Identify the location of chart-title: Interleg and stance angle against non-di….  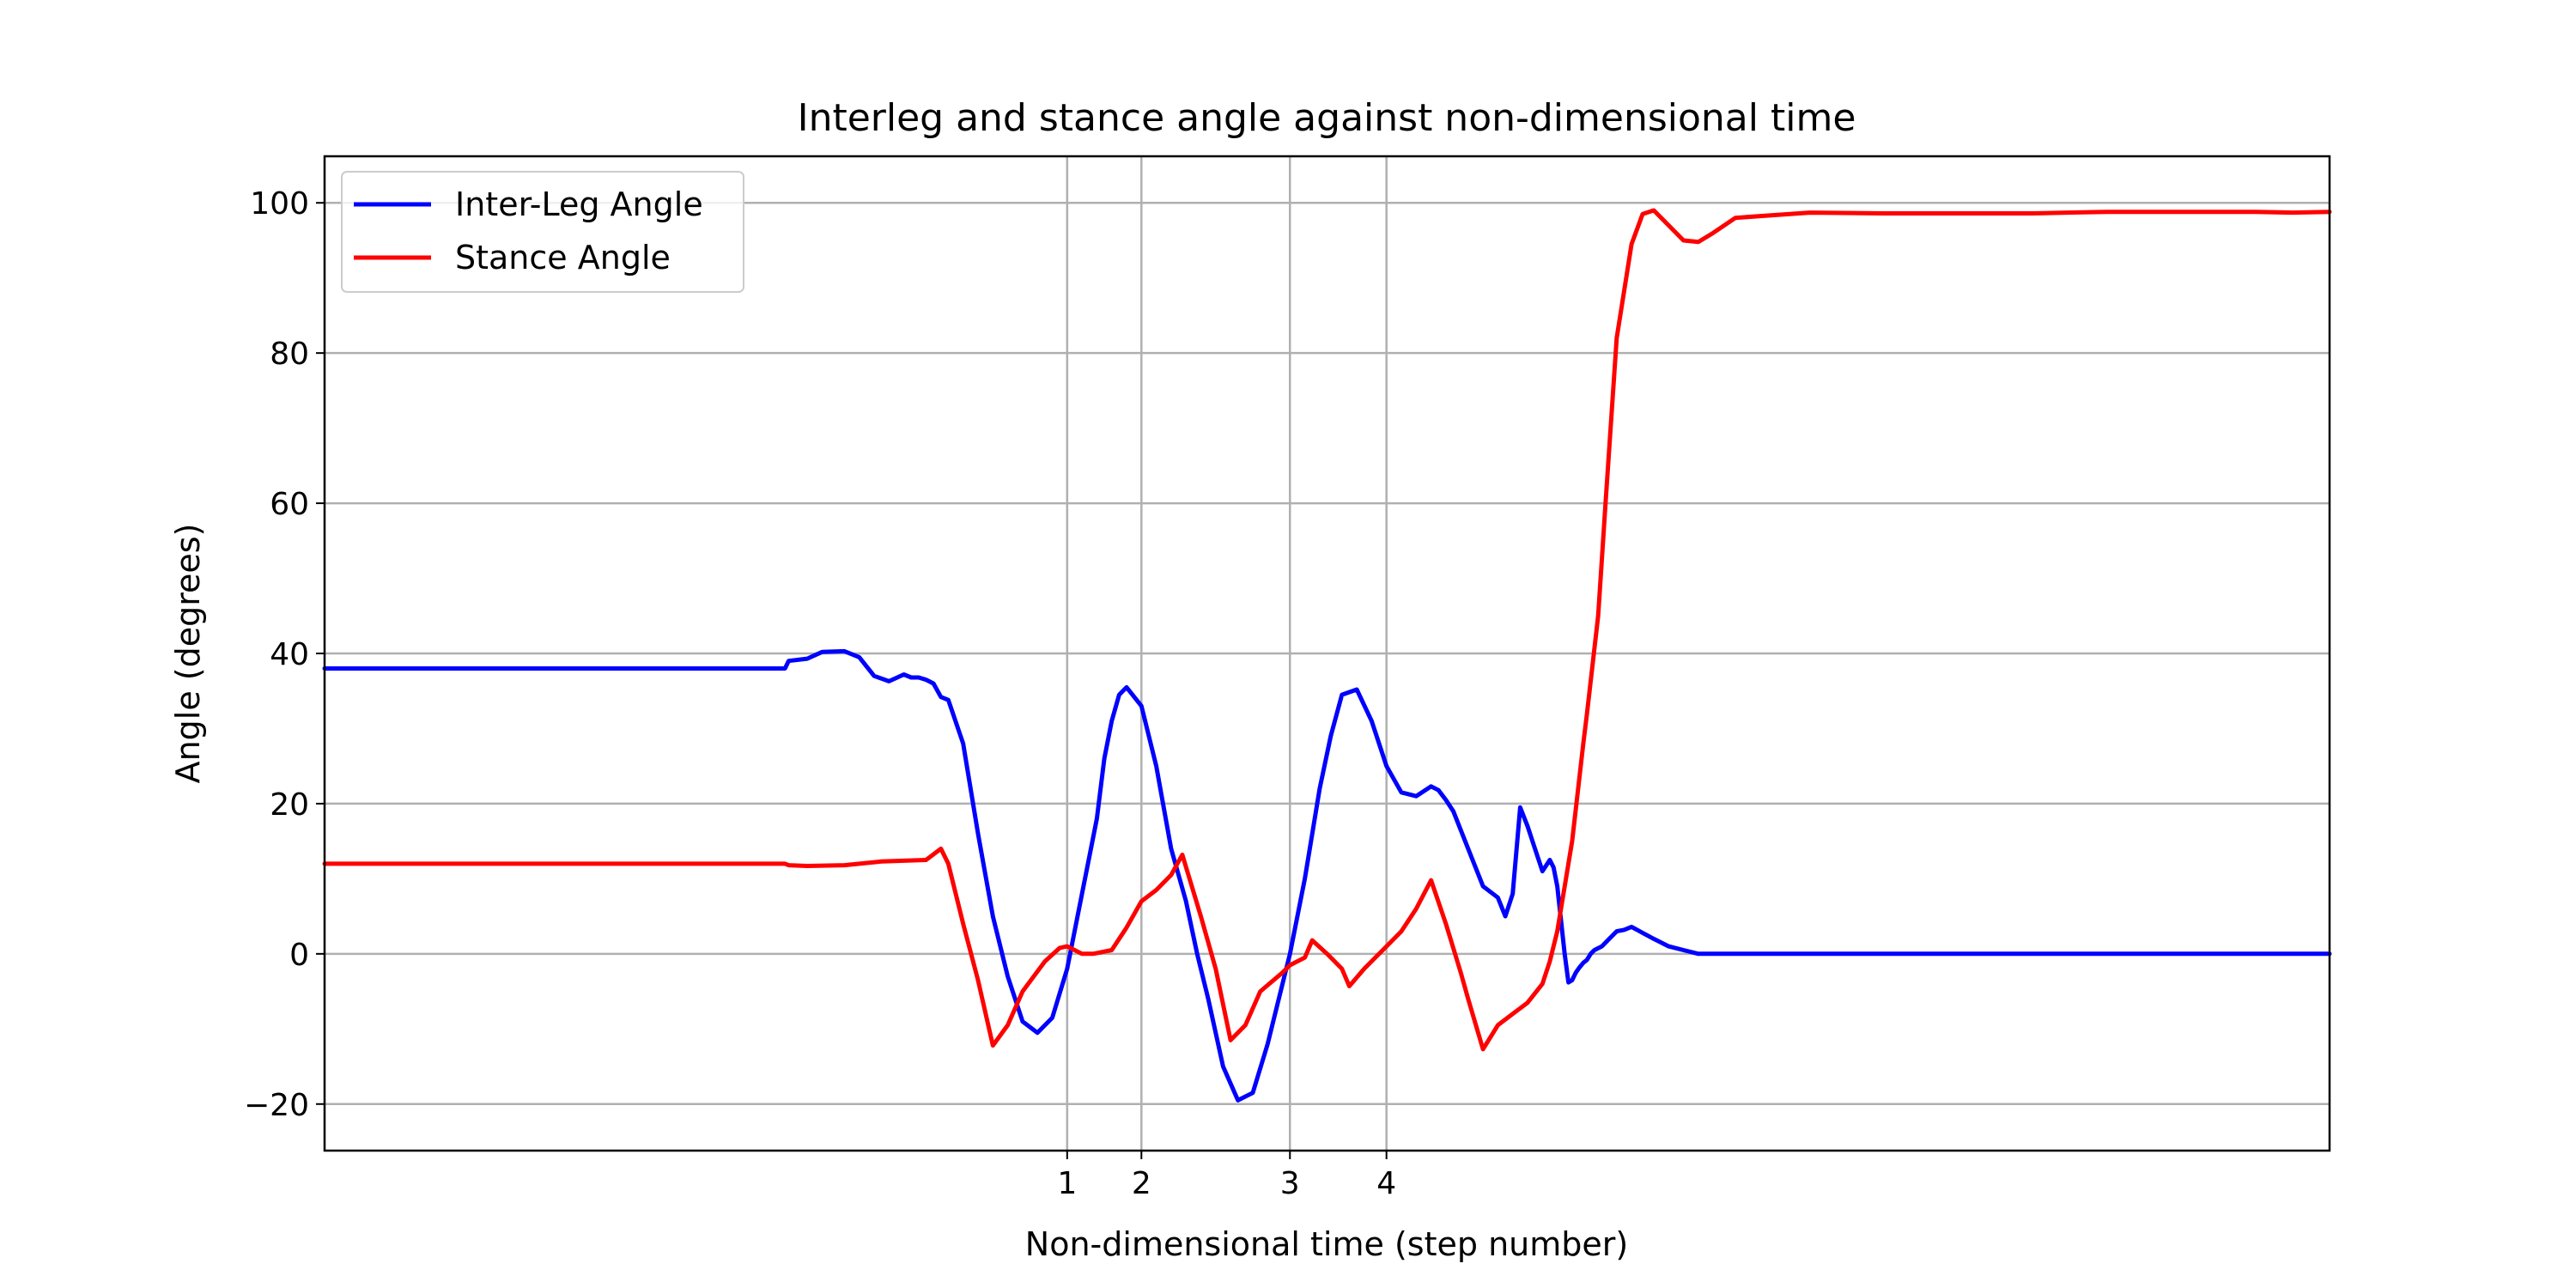
(1327, 118).